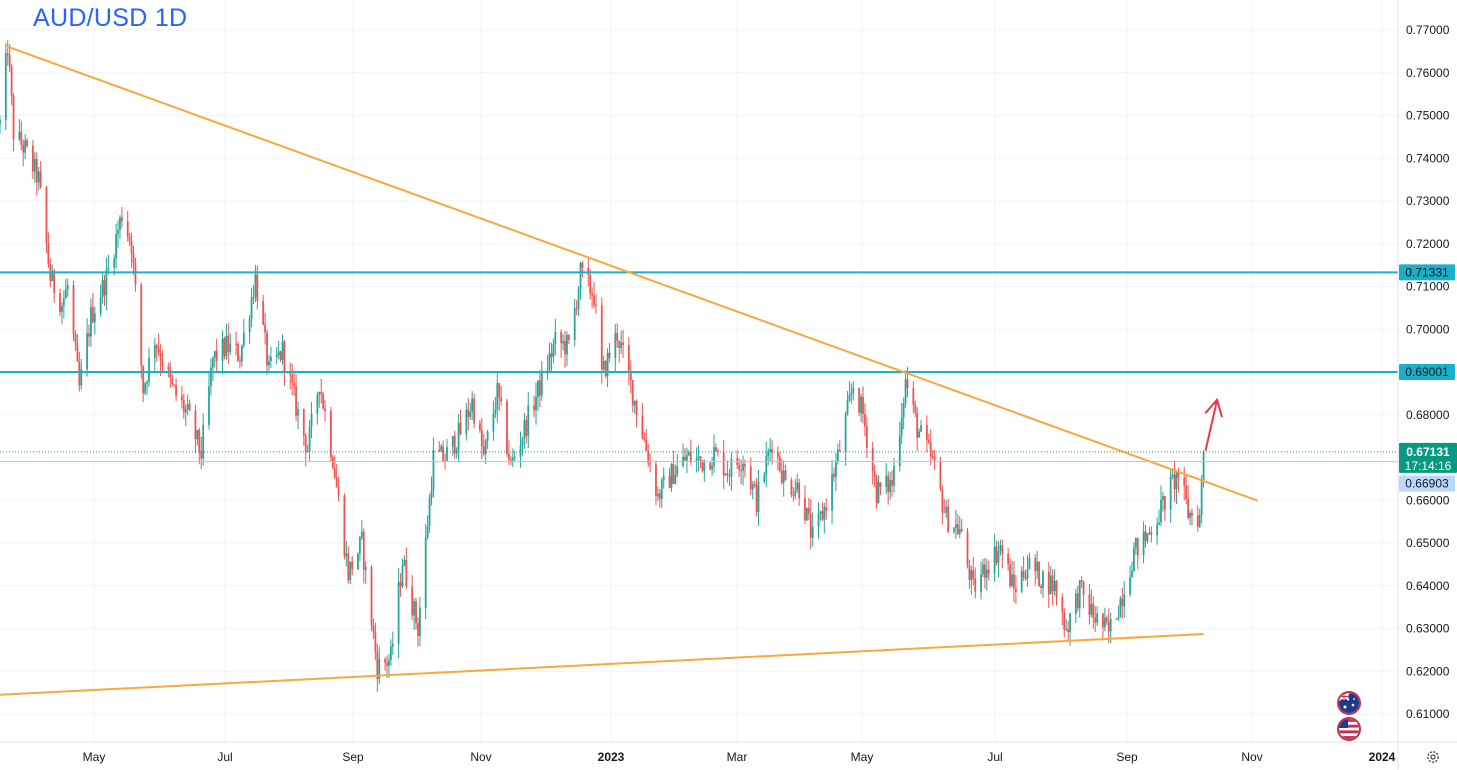 The width and height of the screenshot is (1457, 770). What do you see at coordinates (1428, 671) in the screenshot?
I see `y-tick-label: 0.62000` at bounding box center [1428, 671].